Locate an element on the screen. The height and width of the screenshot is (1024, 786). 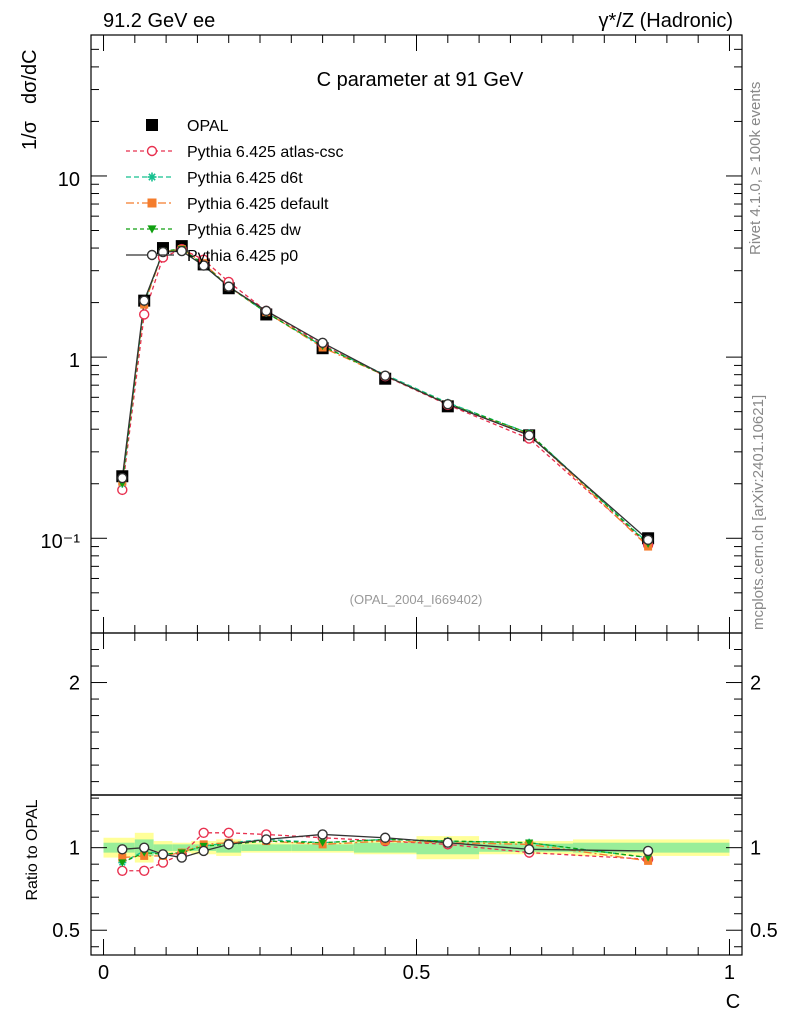
ratio-y-tick-label: 1 is located at coordinates (74, 849).